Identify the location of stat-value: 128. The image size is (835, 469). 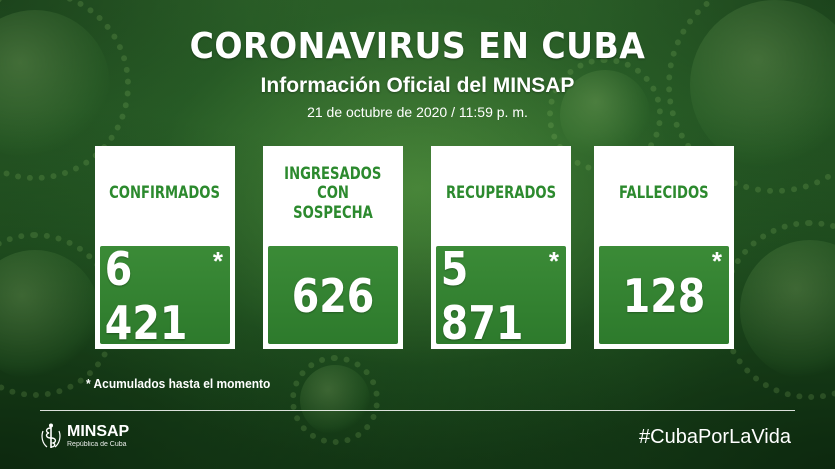
(664, 295).